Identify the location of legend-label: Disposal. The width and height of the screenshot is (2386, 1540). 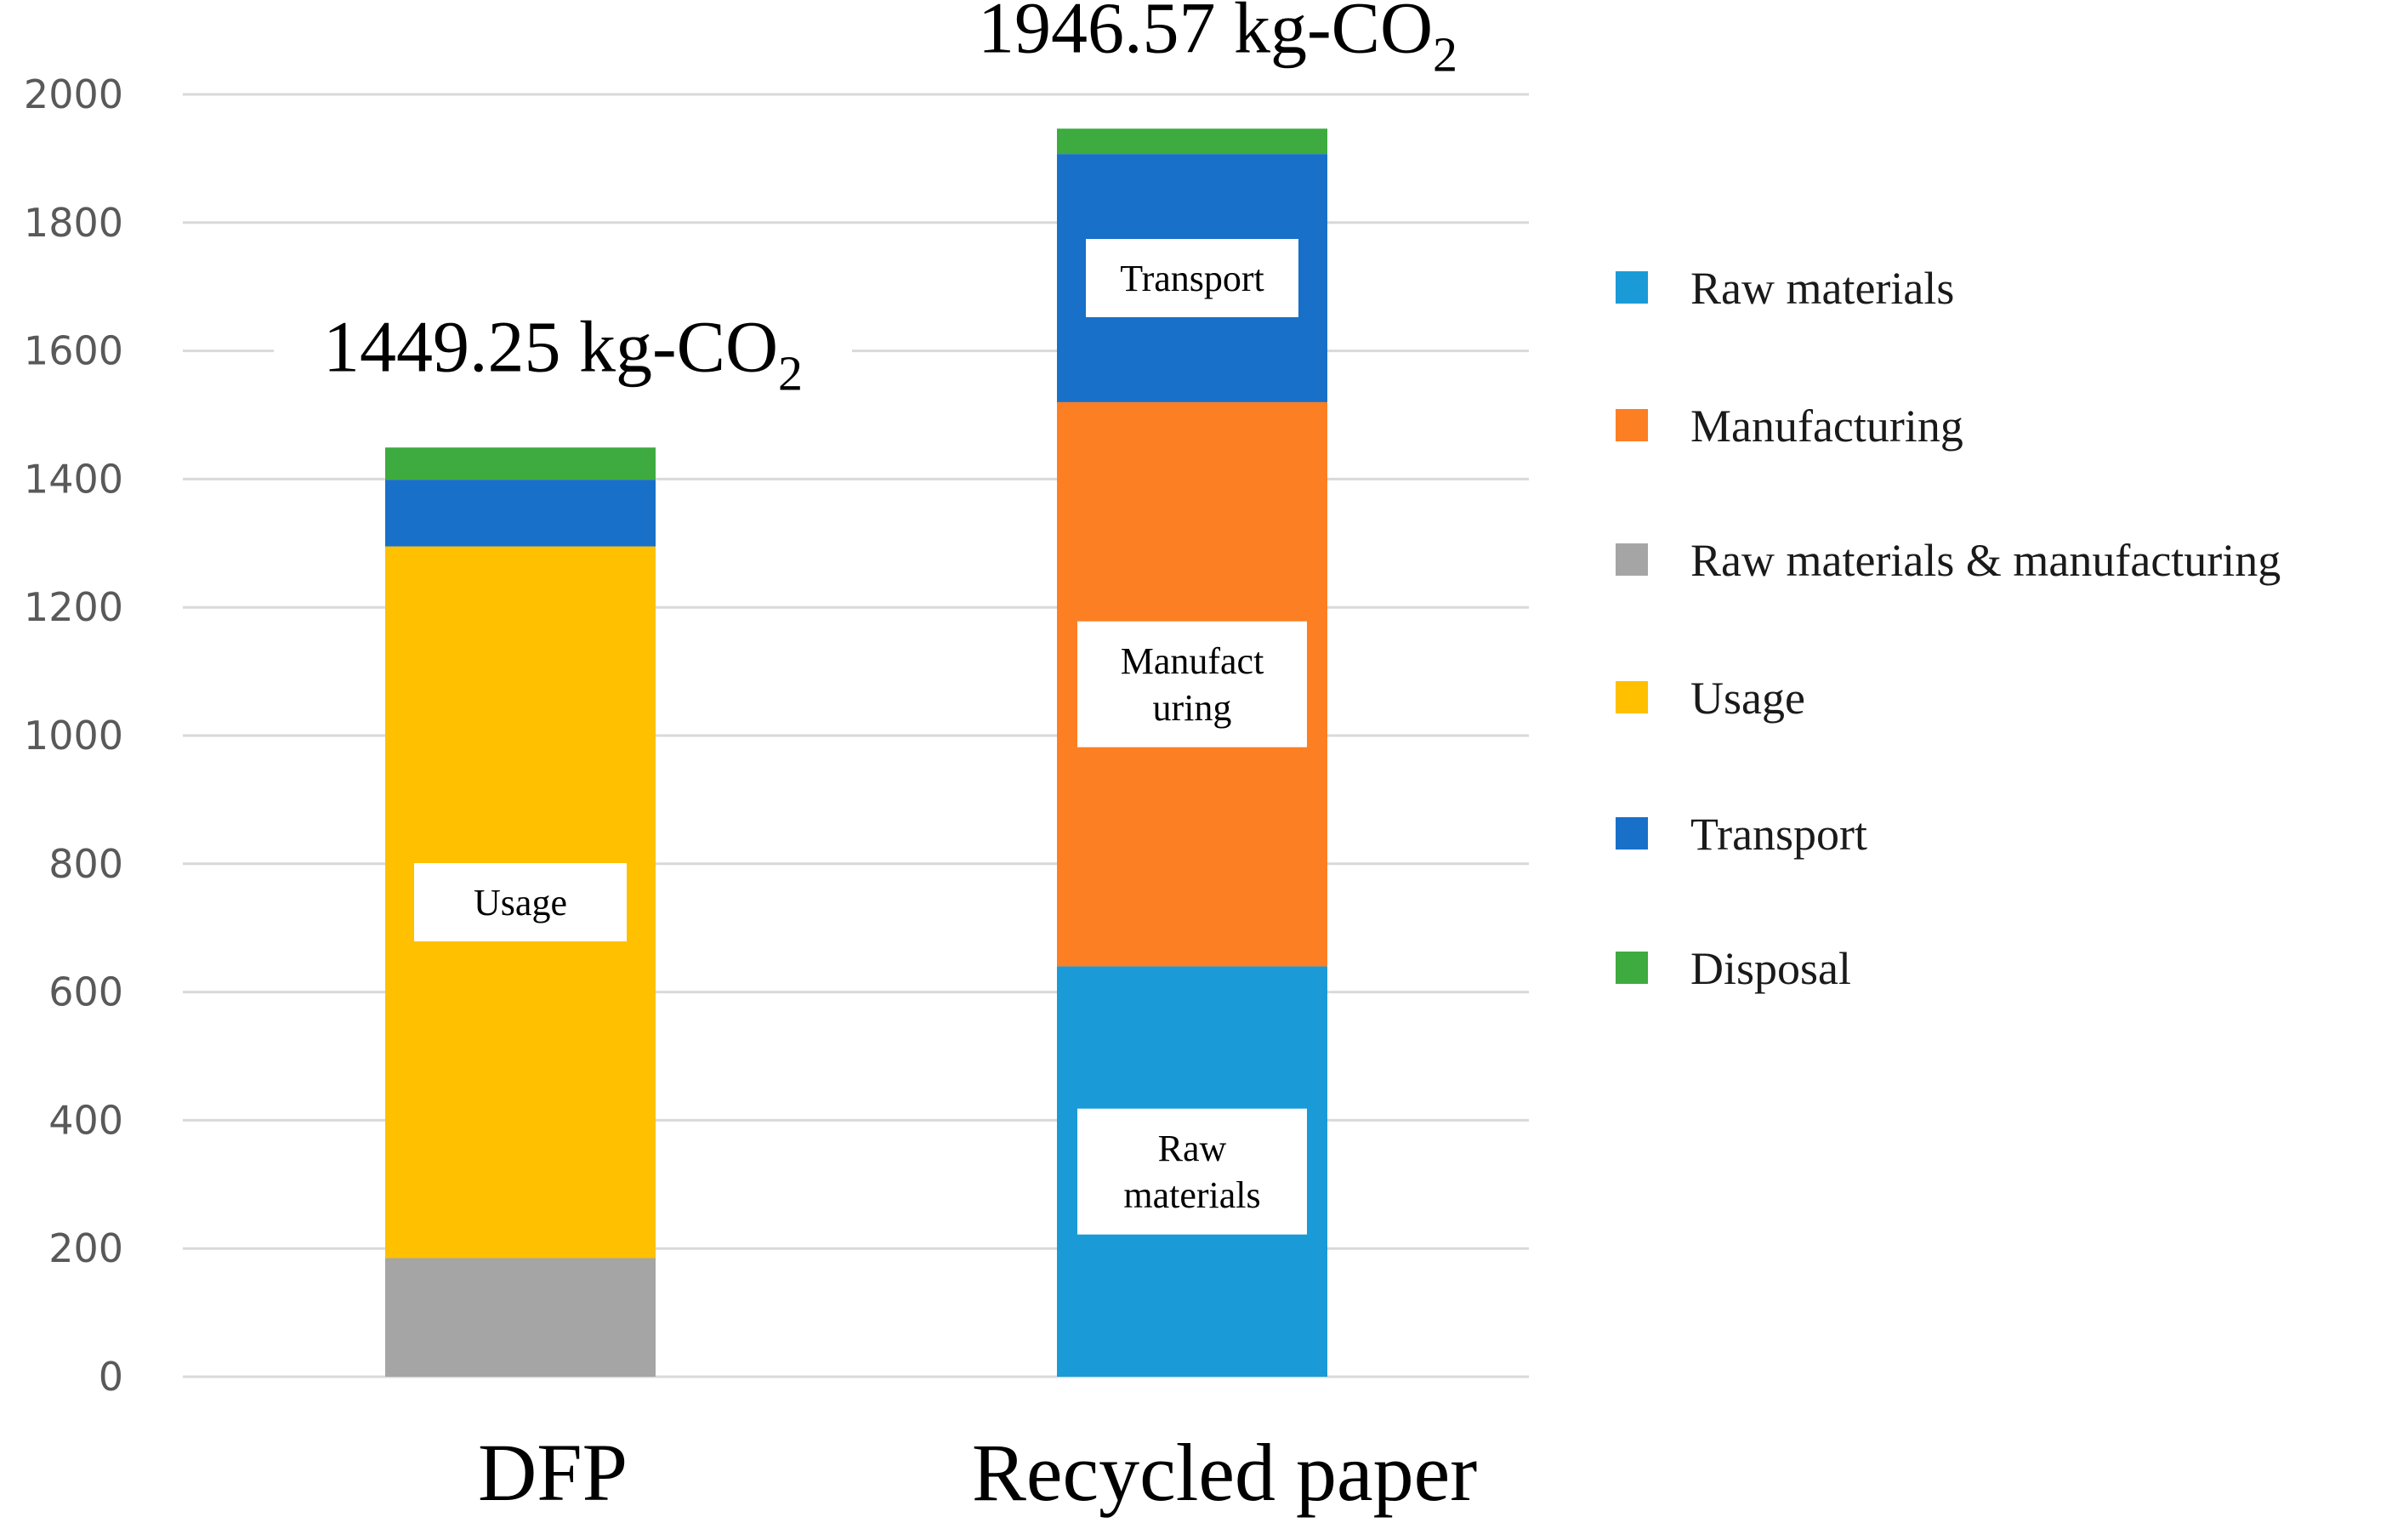
(1771, 968).